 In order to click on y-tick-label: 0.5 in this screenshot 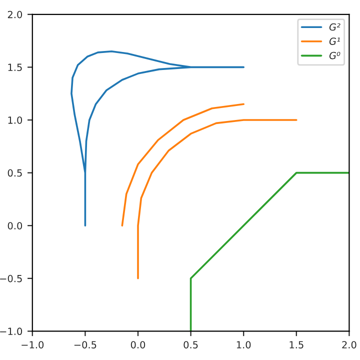, I will do `click(15, 173)`.